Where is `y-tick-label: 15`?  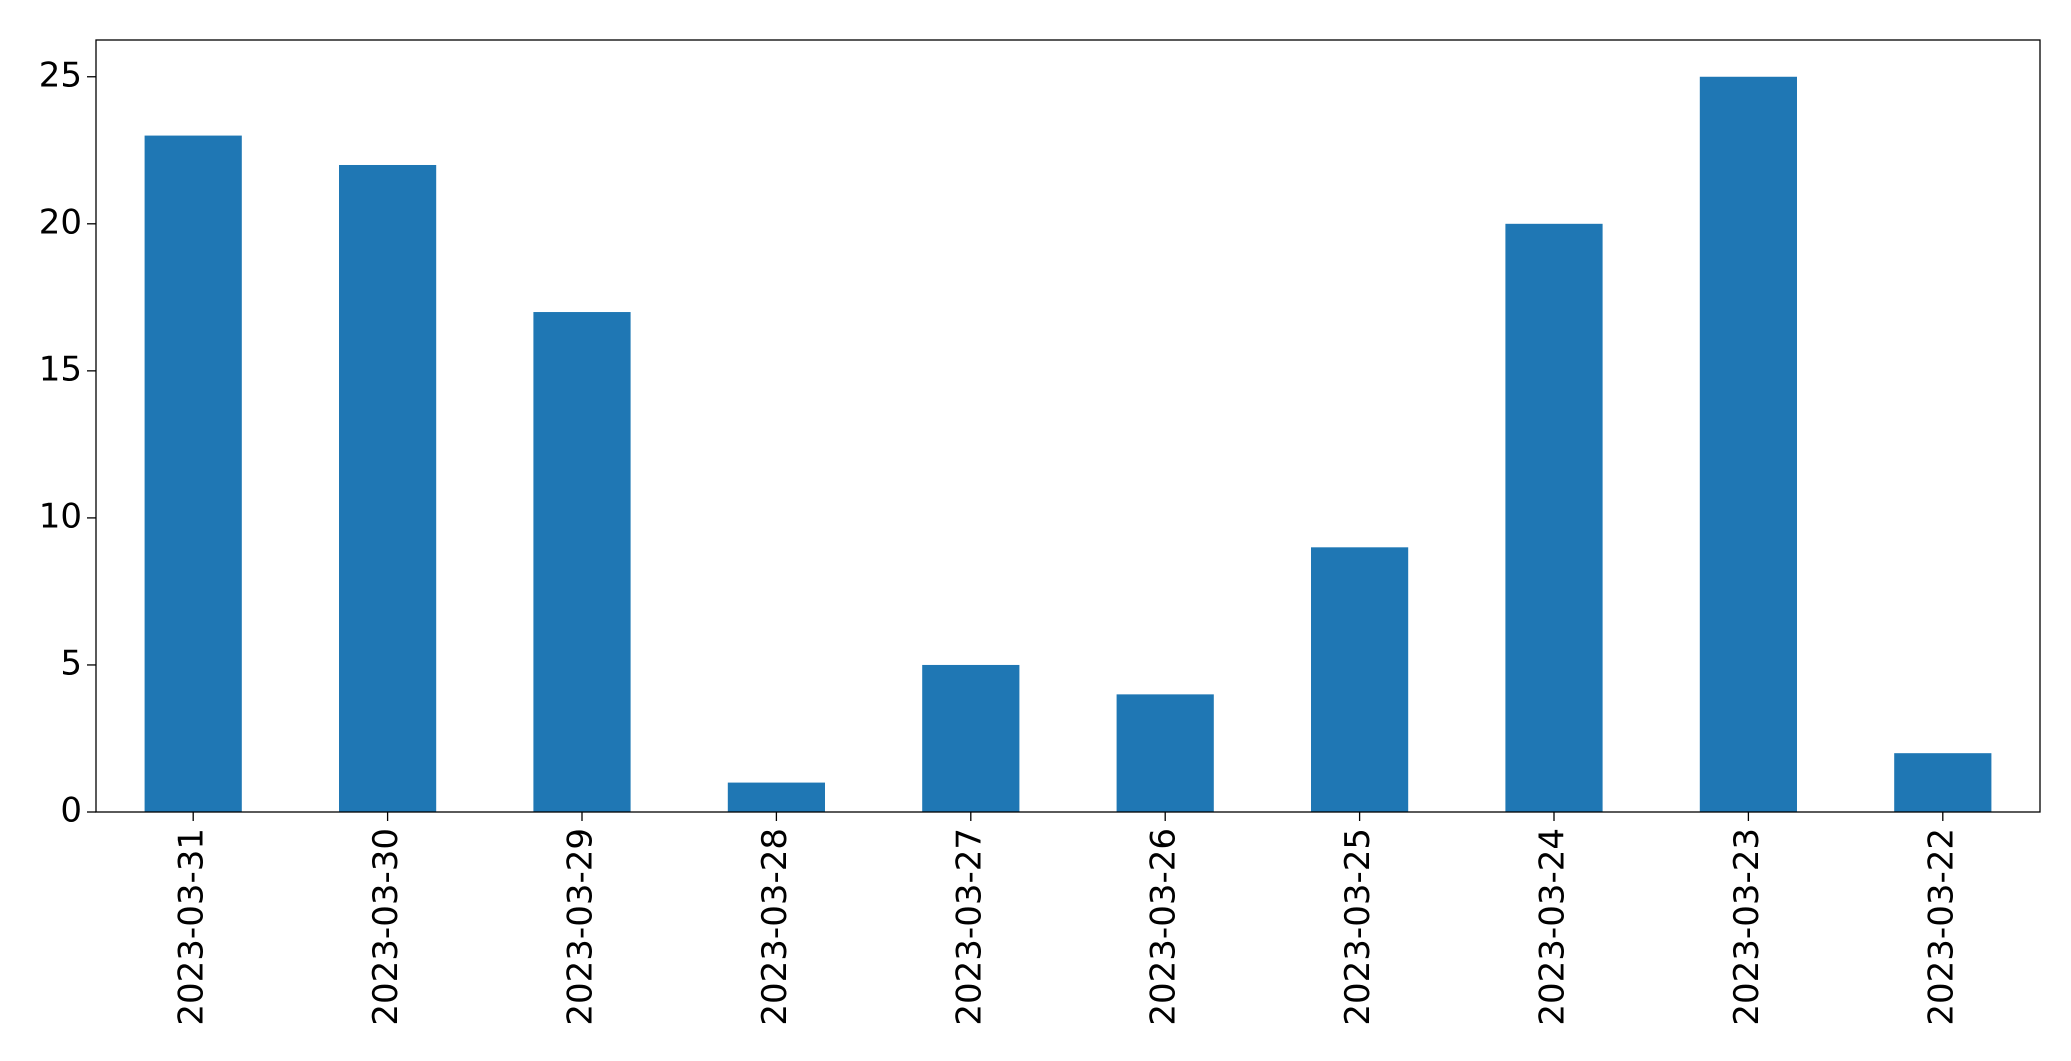 y-tick-label: 15 is located at coordinates (60, 369).